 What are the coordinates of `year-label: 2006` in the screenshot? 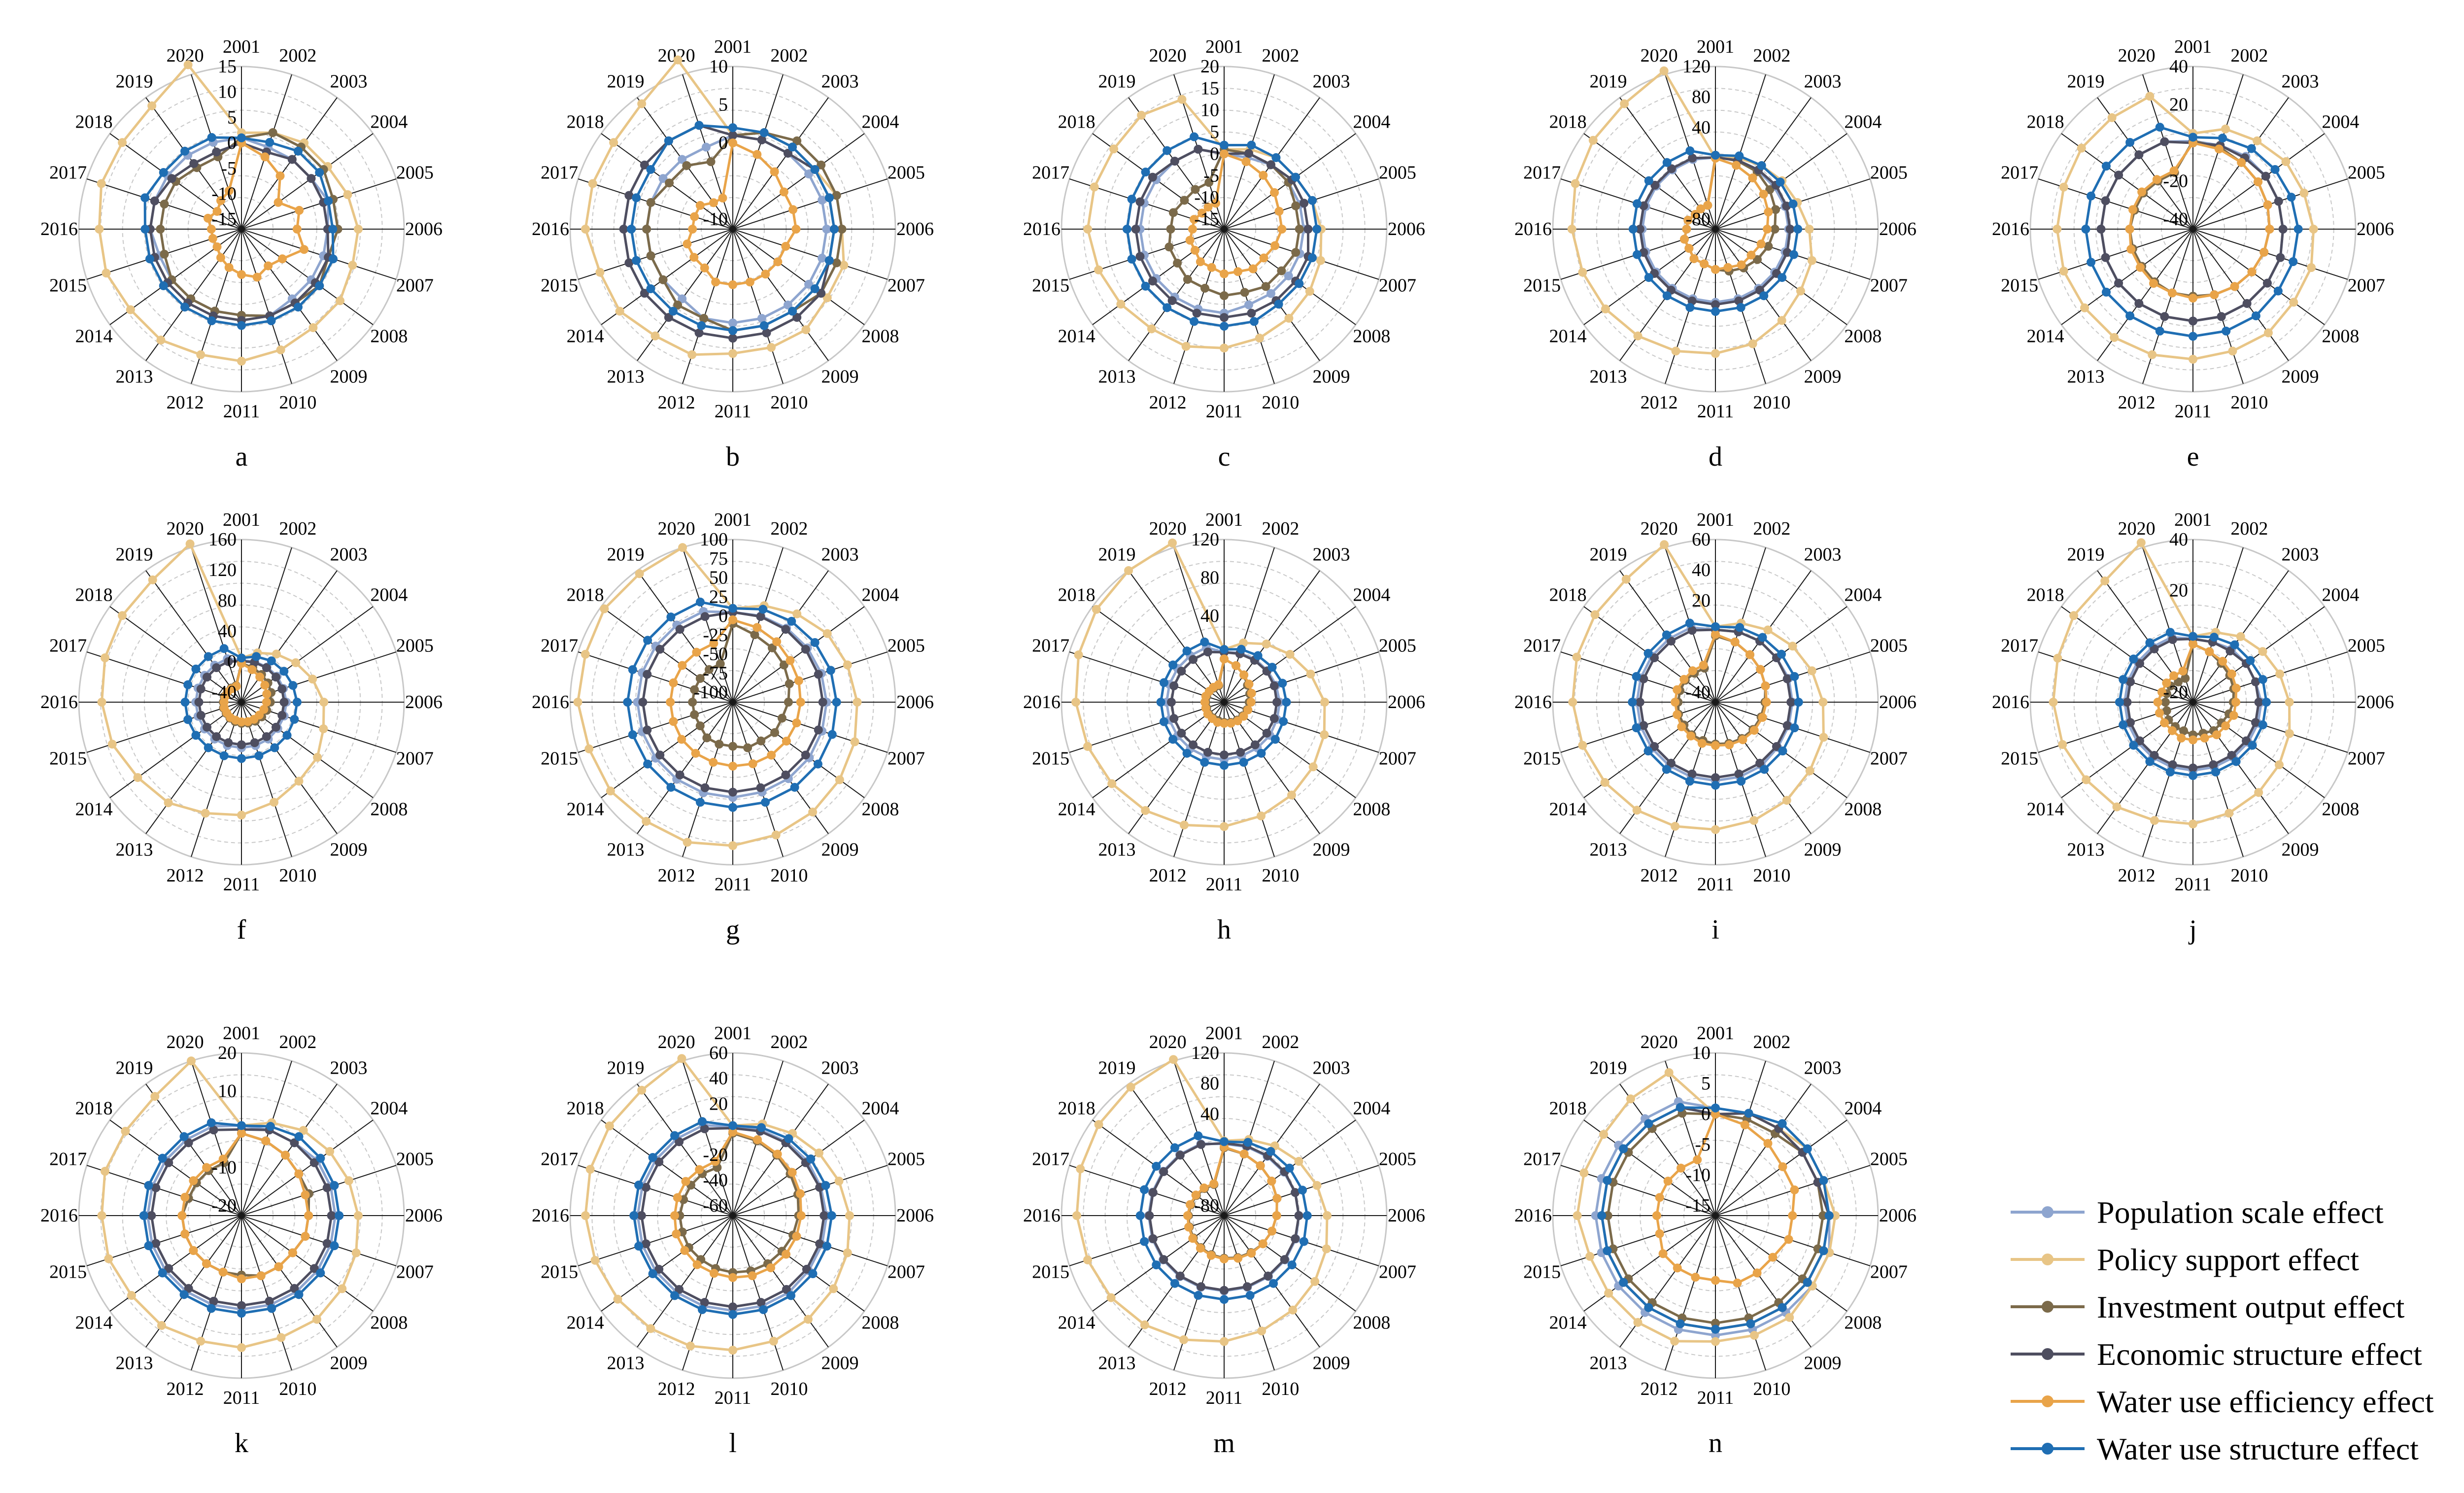 It's located at (1897, 229).